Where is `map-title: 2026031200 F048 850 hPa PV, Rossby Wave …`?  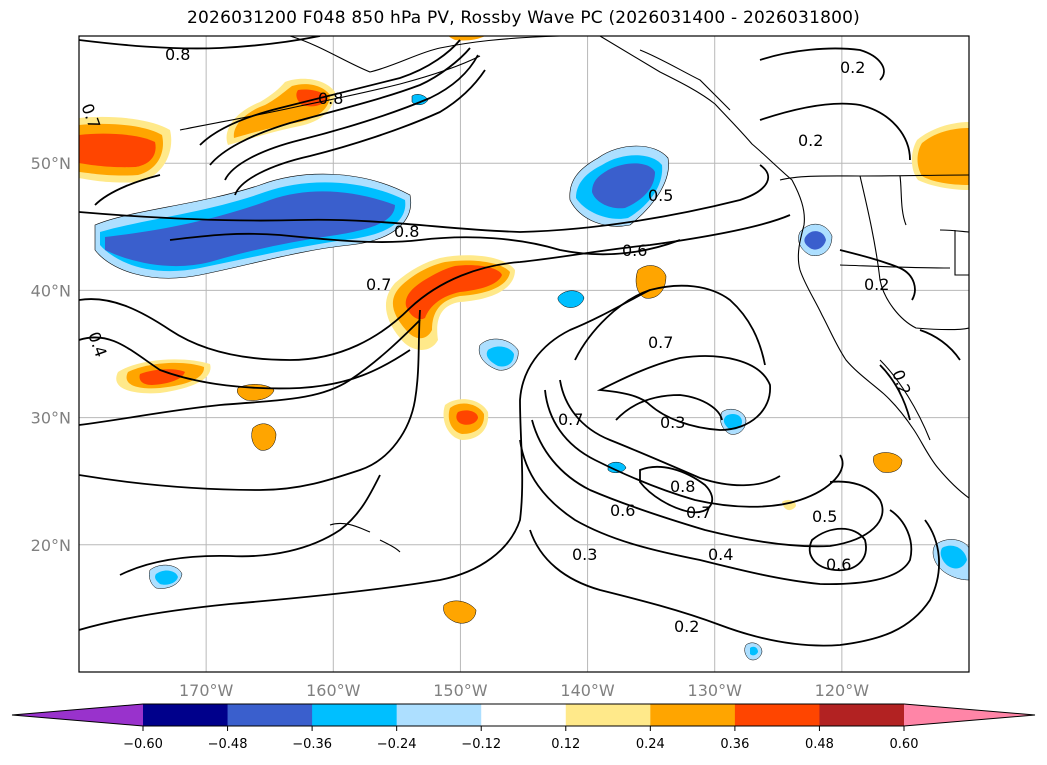 map-title: 2026031200 F048 850 hPa PV, Rossby Wave … is located at coordinates (523, 18).